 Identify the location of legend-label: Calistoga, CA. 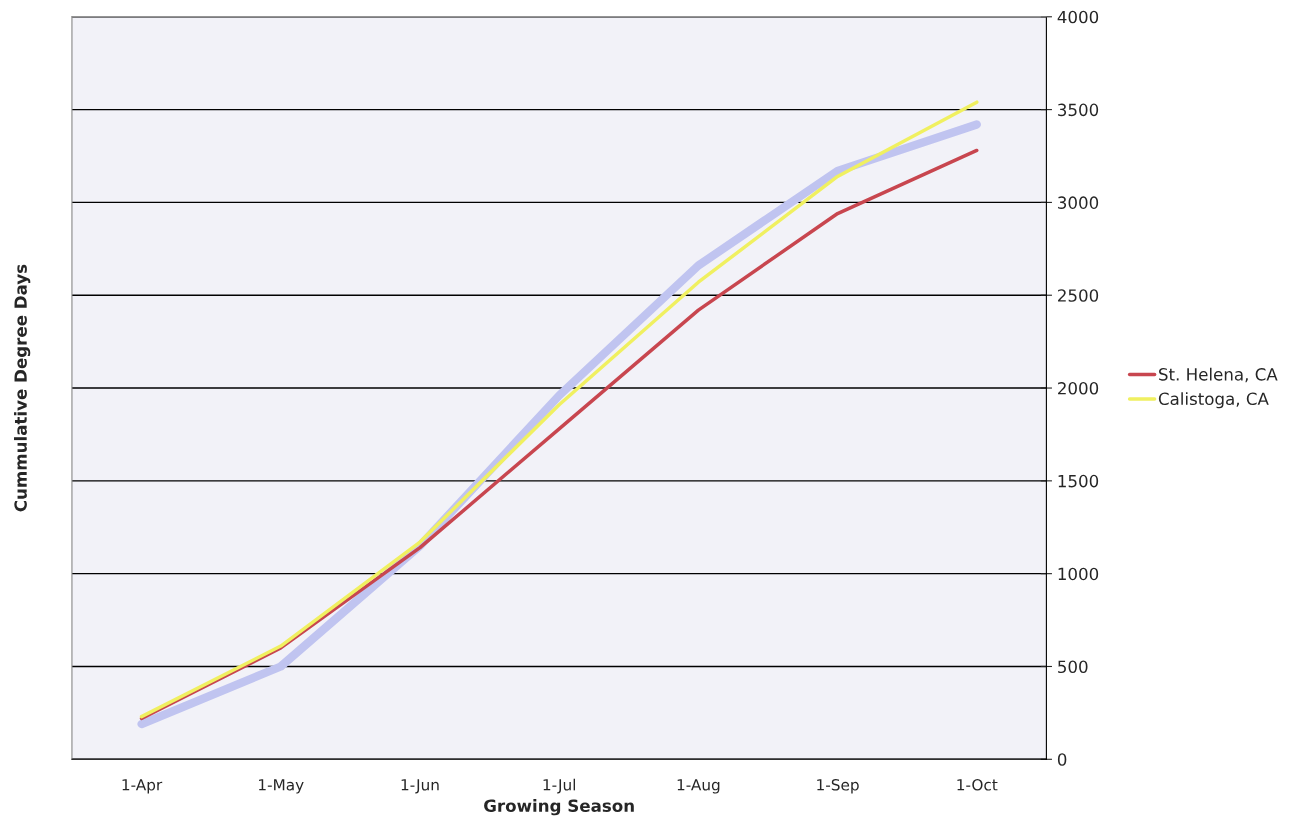
(1213, 400).